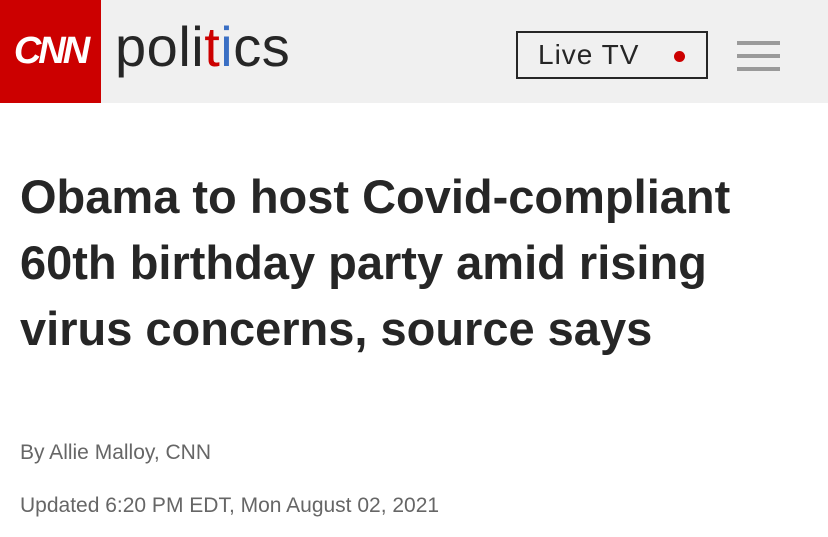 The width and height of the screenshot is (828, 537). I want to click on live-indicator, so click(679, 56).